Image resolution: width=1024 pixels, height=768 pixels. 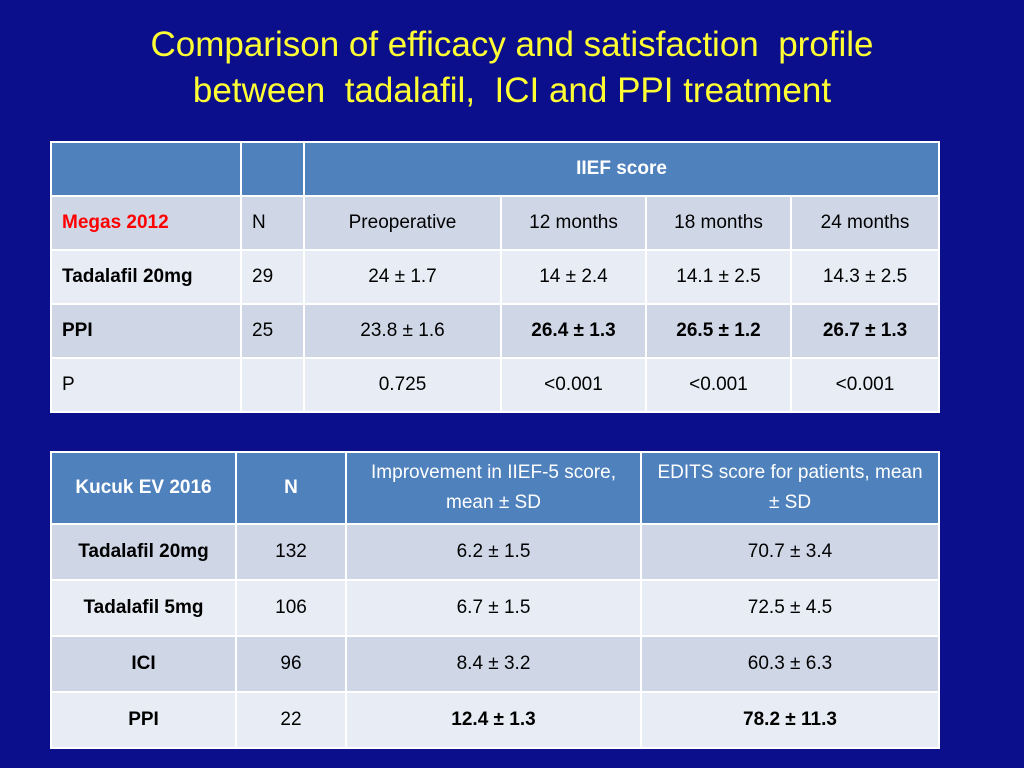 I want to click on table-cell: 26.5 ± 1.2, so click(x=718, y=331).